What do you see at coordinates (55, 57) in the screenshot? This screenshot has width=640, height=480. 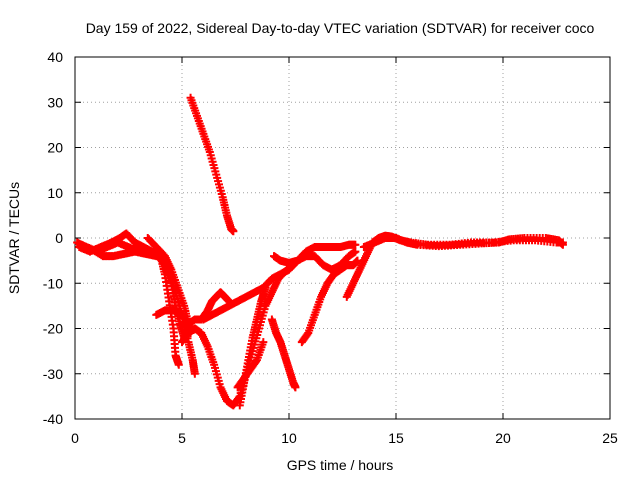 I see `y-tick-label: 40` at bounding box center [55, 57].